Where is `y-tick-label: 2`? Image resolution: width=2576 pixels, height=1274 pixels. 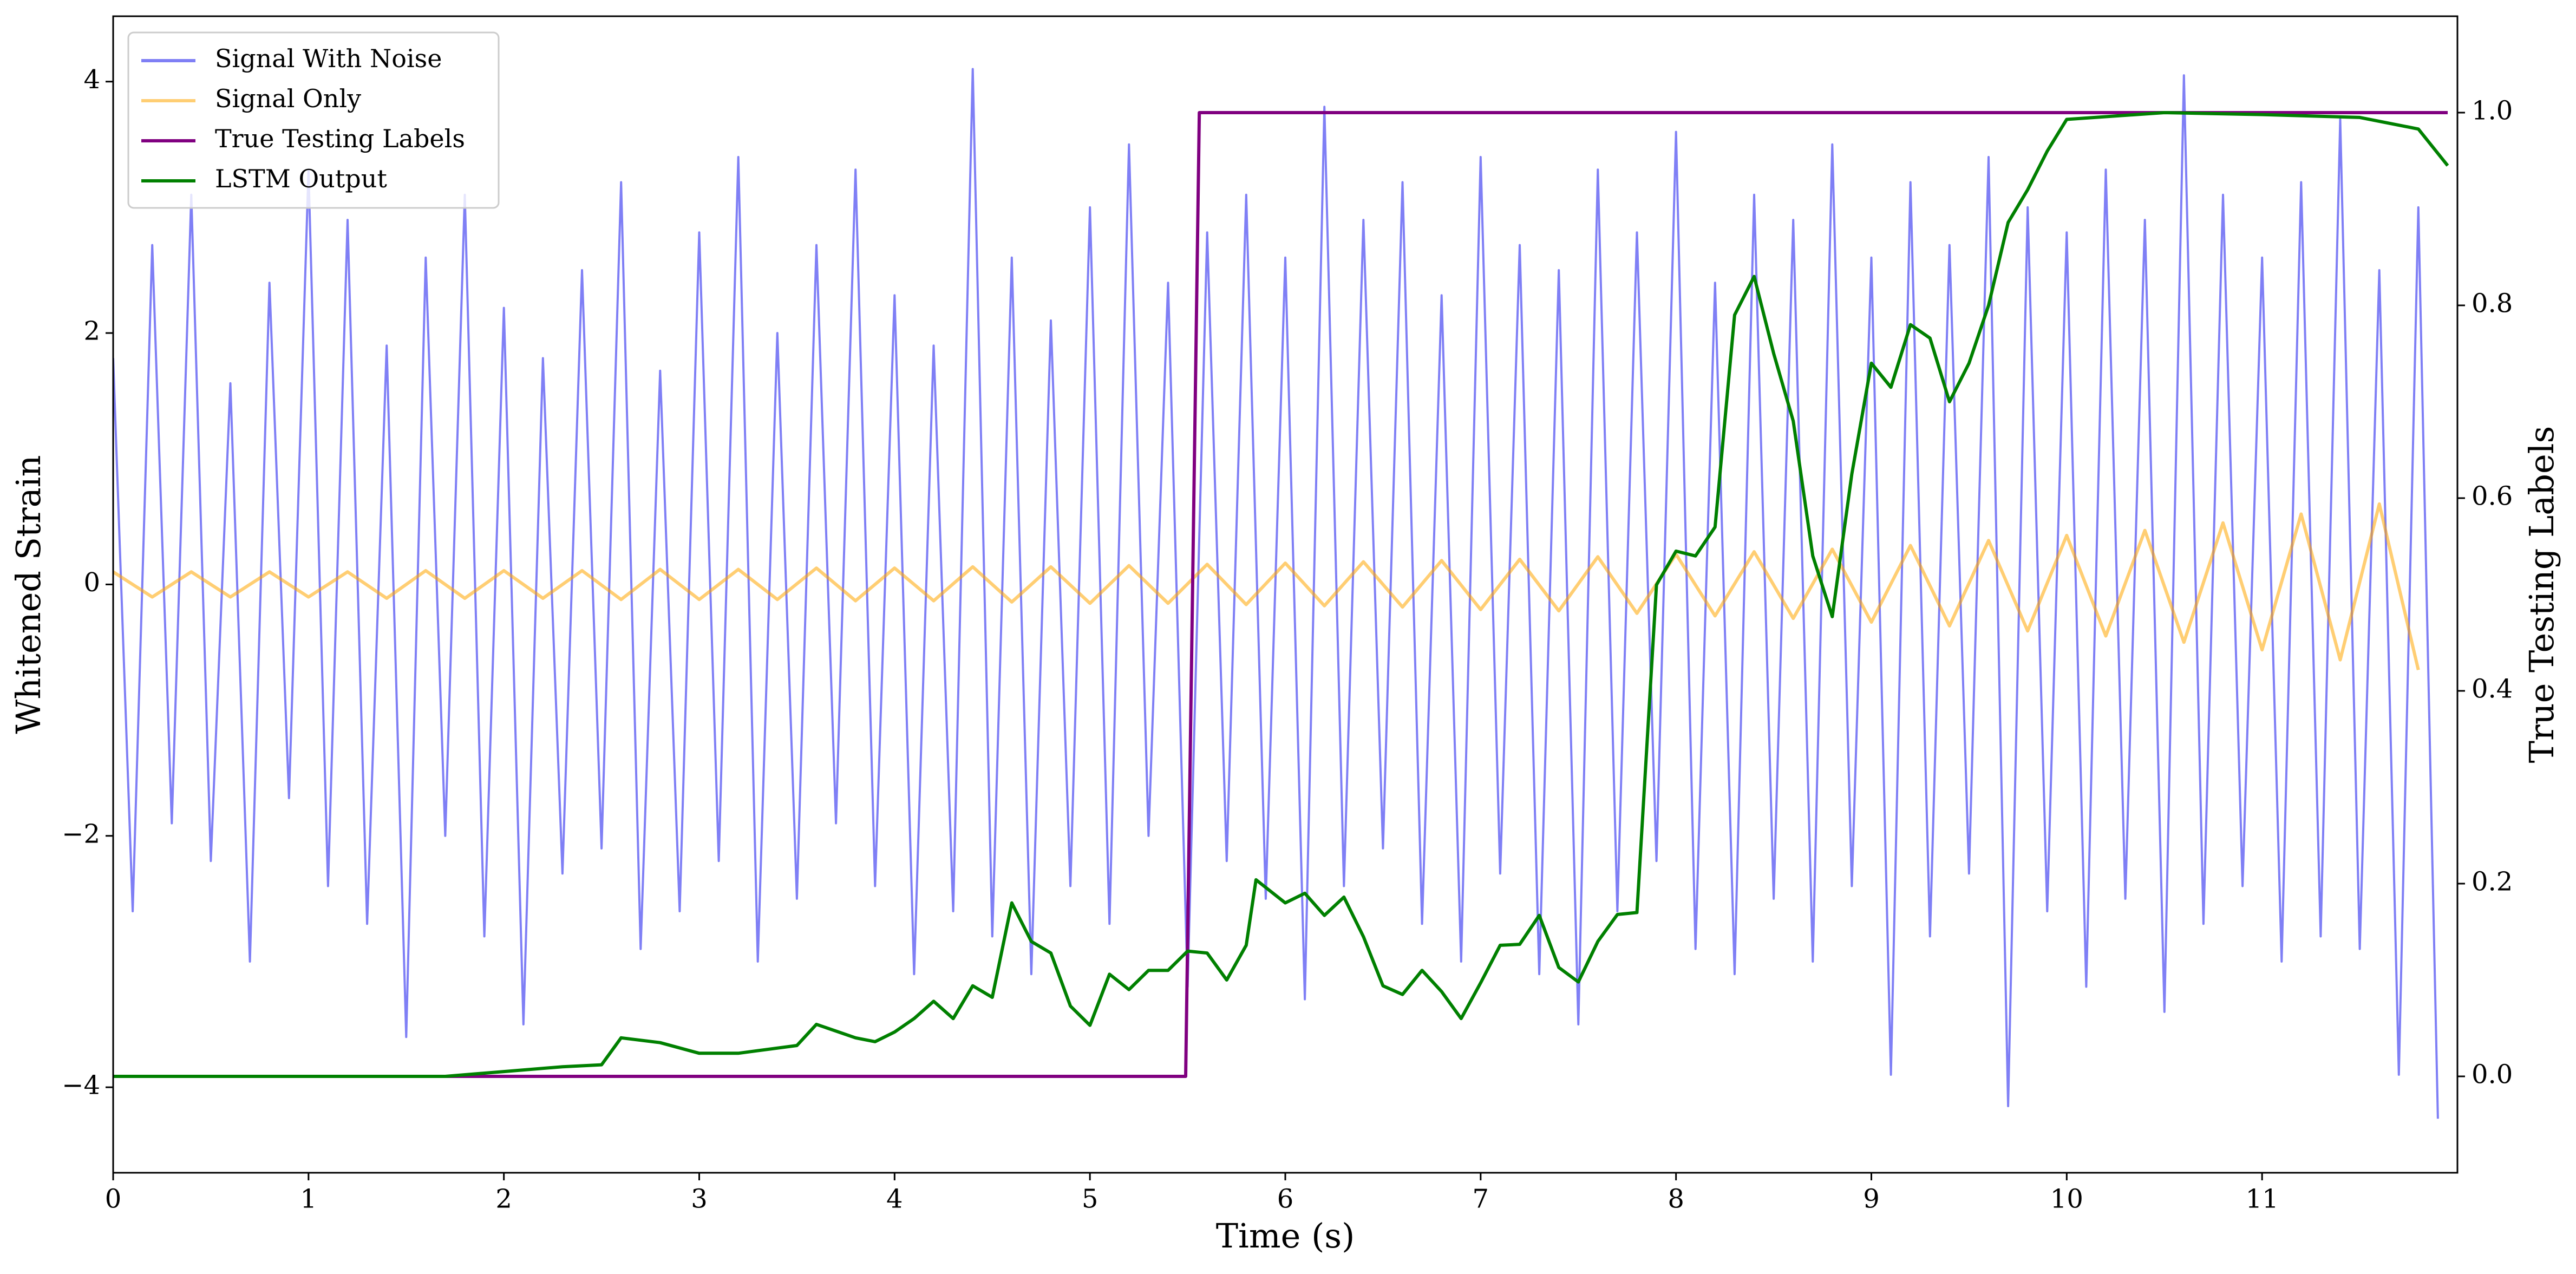
y-tick-label: 2 is located at coordinates (92, 331).